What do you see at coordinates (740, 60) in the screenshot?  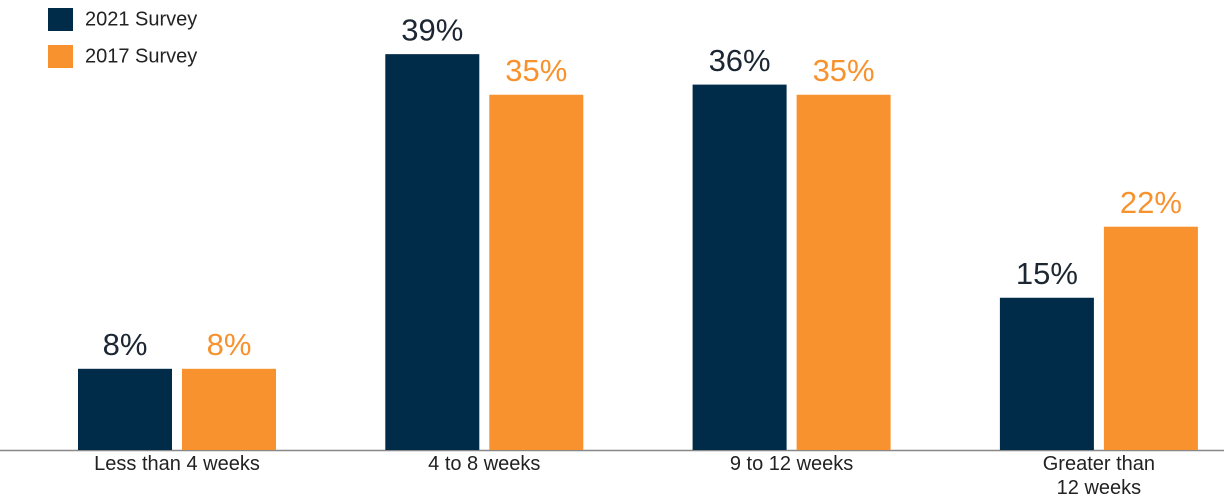 I see `data-label: 36%` at bounding box center [740, 60].